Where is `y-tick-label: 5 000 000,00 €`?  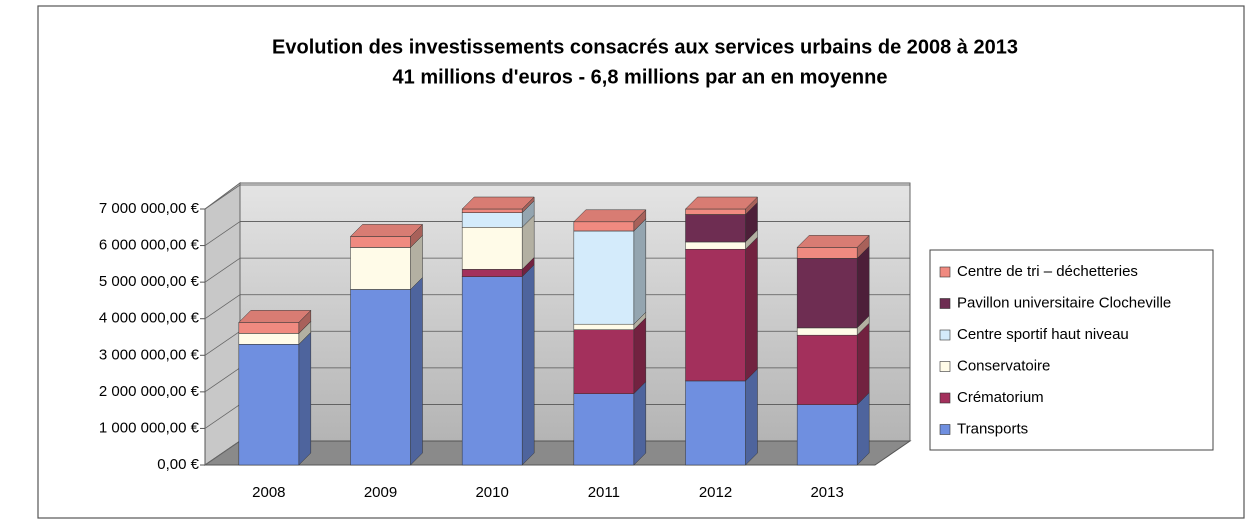 y-tick-label: 5 000 000,00 € is located at coordinates (149, 281).